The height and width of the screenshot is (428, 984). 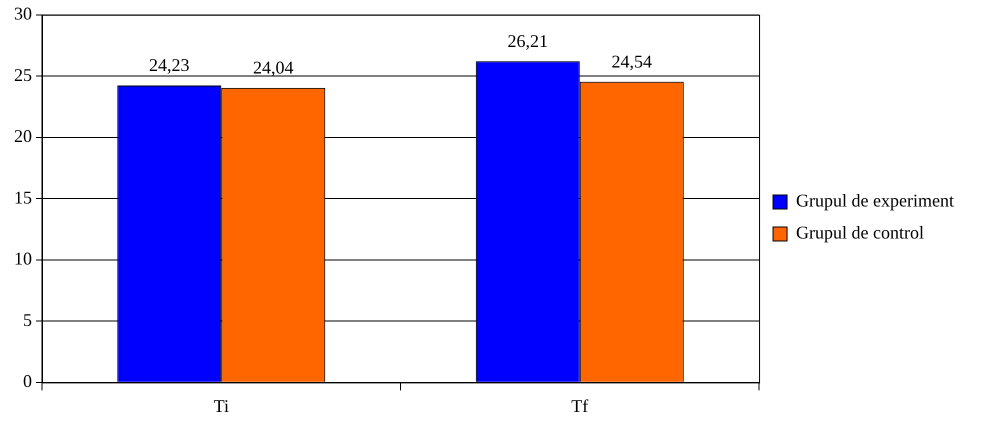 What do you see at coordinates (860, 232) in the screenshot?
I see `legend-label: Grupul de control` at bounding box center [860, 232].